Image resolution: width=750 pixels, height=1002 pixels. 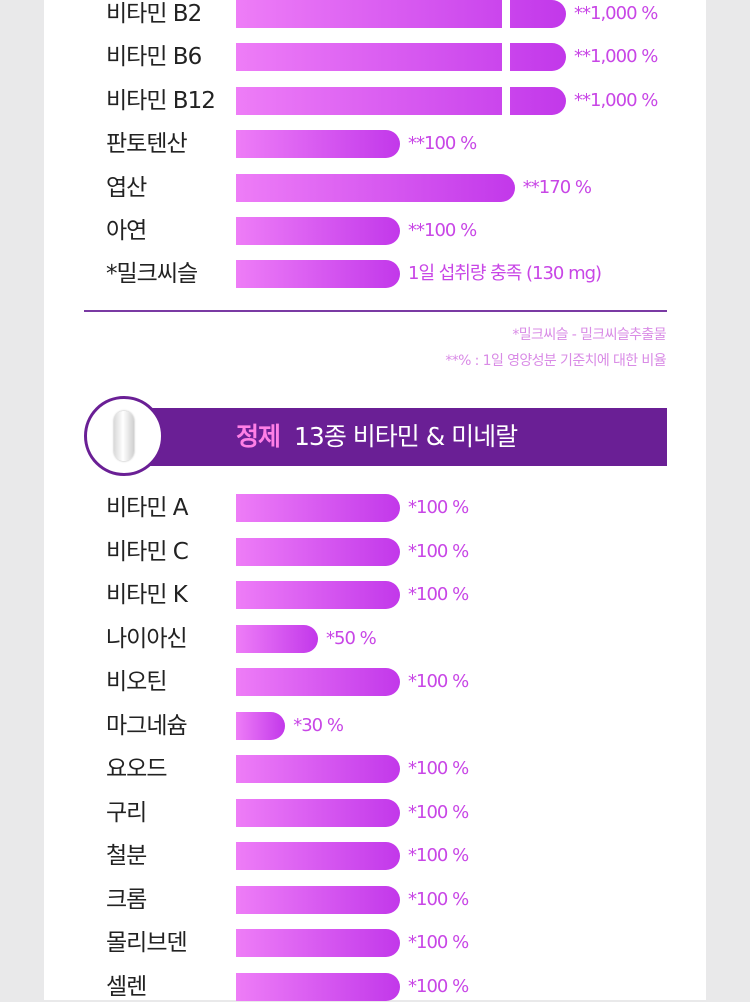 What do you see at coordinates (318, 900) in the screenshot?
I see `bar-크롬` at bounding box center [318, 900].